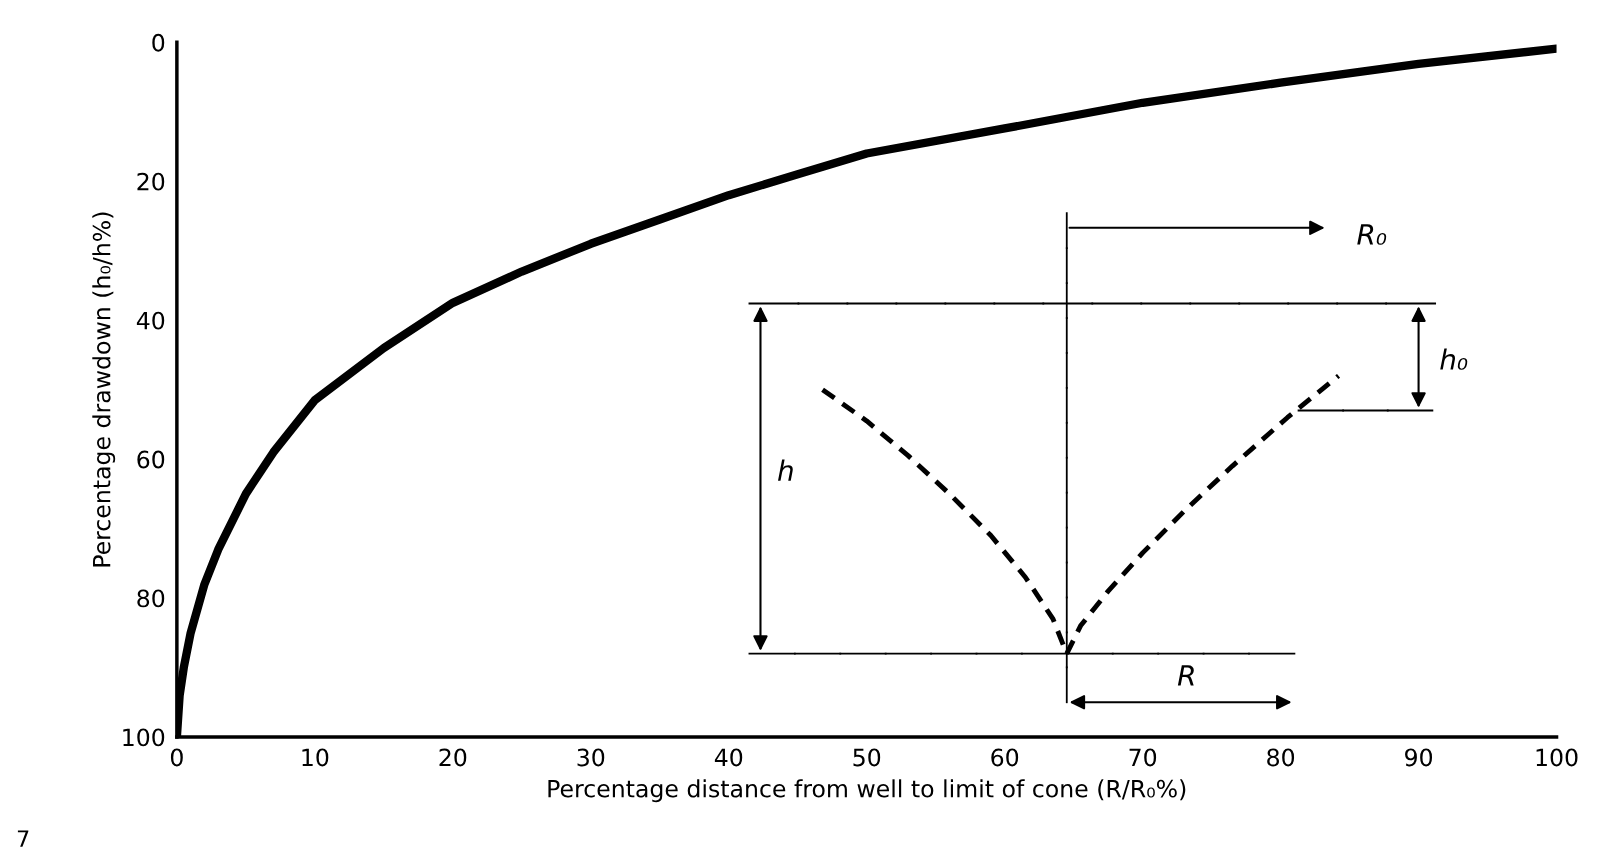 This screenshot has width=1608, height=864. What do you see at coordinates (23, 838) in the screenshot?
I see `text: 7` at bounding box center [23, 838].